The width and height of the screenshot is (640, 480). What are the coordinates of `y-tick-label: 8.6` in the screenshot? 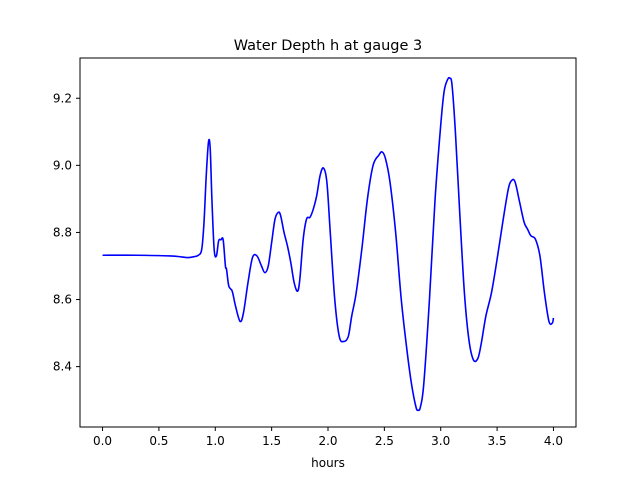 It's located at (62, 300).